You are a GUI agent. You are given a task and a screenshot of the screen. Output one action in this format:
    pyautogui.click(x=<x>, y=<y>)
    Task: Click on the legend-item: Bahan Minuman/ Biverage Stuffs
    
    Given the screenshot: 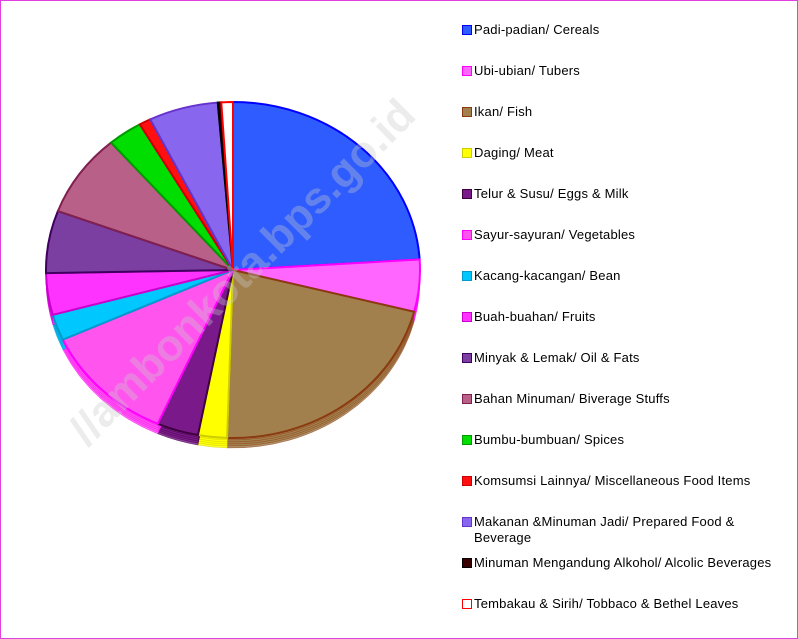 What is the action you would take?
    pyautogui.click(x=619, y=399)
    